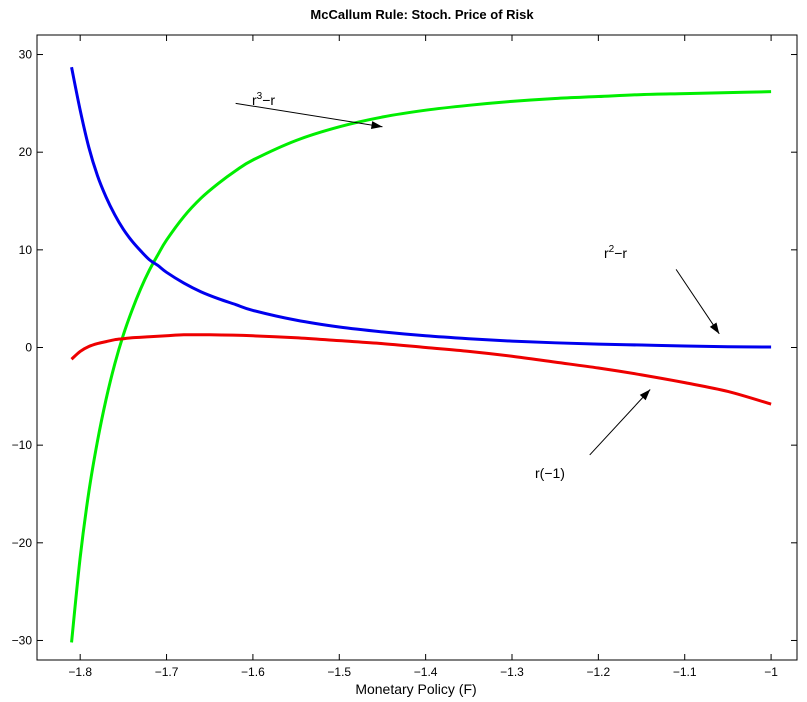 This screenshot has height=702, width=807. Describe the element at coordinates (339, 672) in the screenshot. I see `x-tick-label: −1.5` at that location.